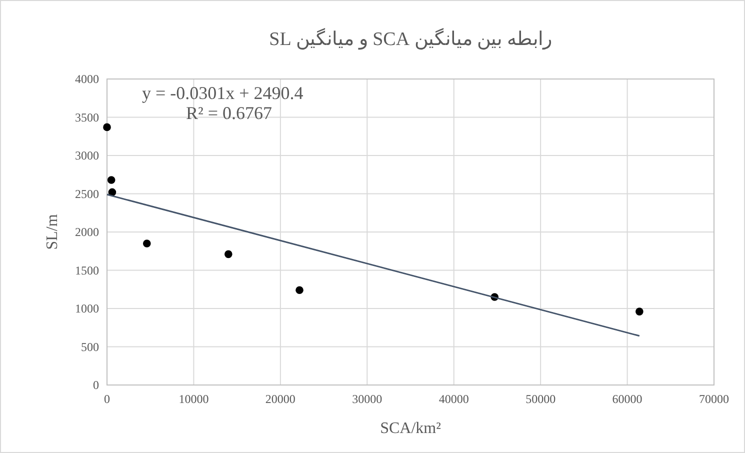 The image size is (745, 453). What do you see at coordinates (229, 113) in the screenshot?
I see `annotation: R² = 0.6767` at bounding box center [229, 113].